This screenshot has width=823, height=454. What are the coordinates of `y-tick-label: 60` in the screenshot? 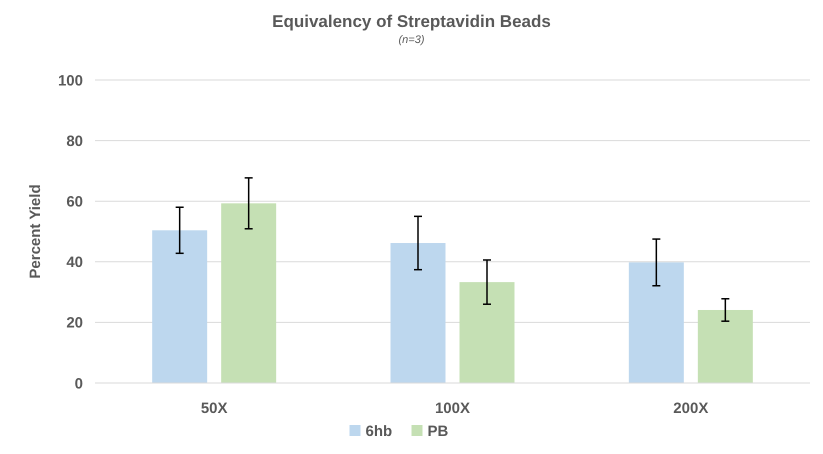 It's located at (74, 201).